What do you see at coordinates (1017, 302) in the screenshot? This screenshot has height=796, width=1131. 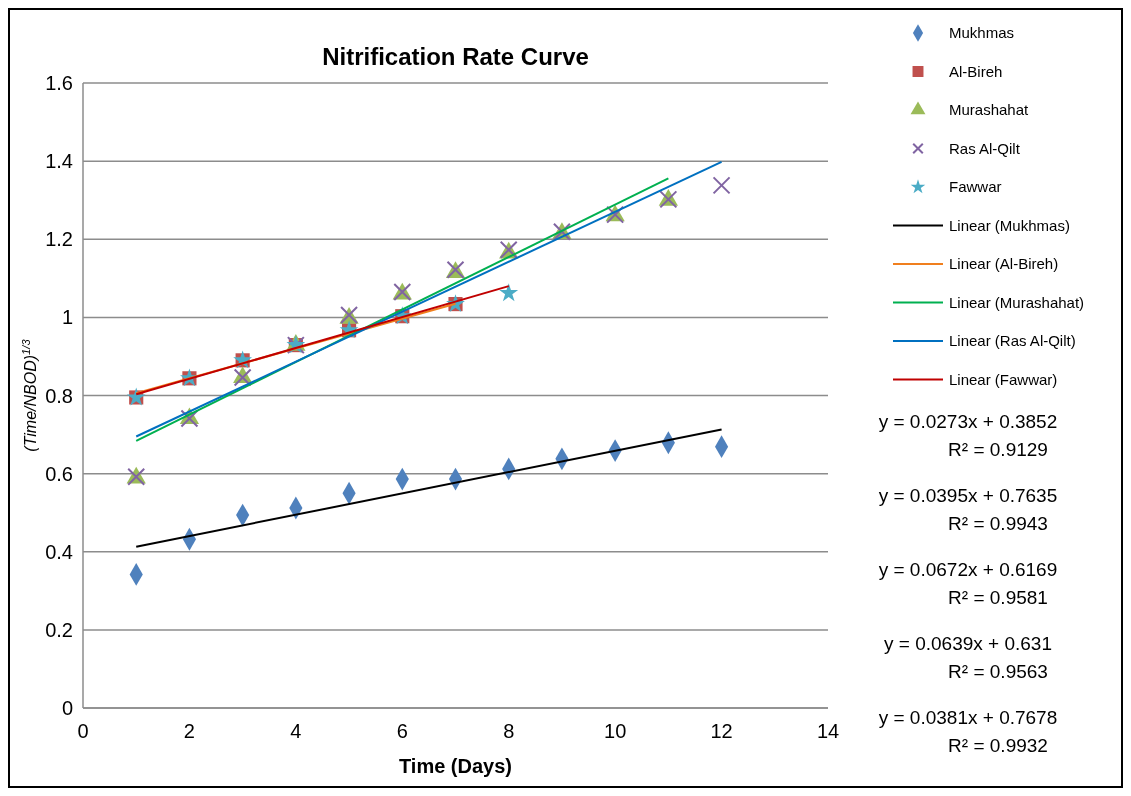 I see `legend-label: Linear (Murashahat)` at bounding box center [1017, 302].